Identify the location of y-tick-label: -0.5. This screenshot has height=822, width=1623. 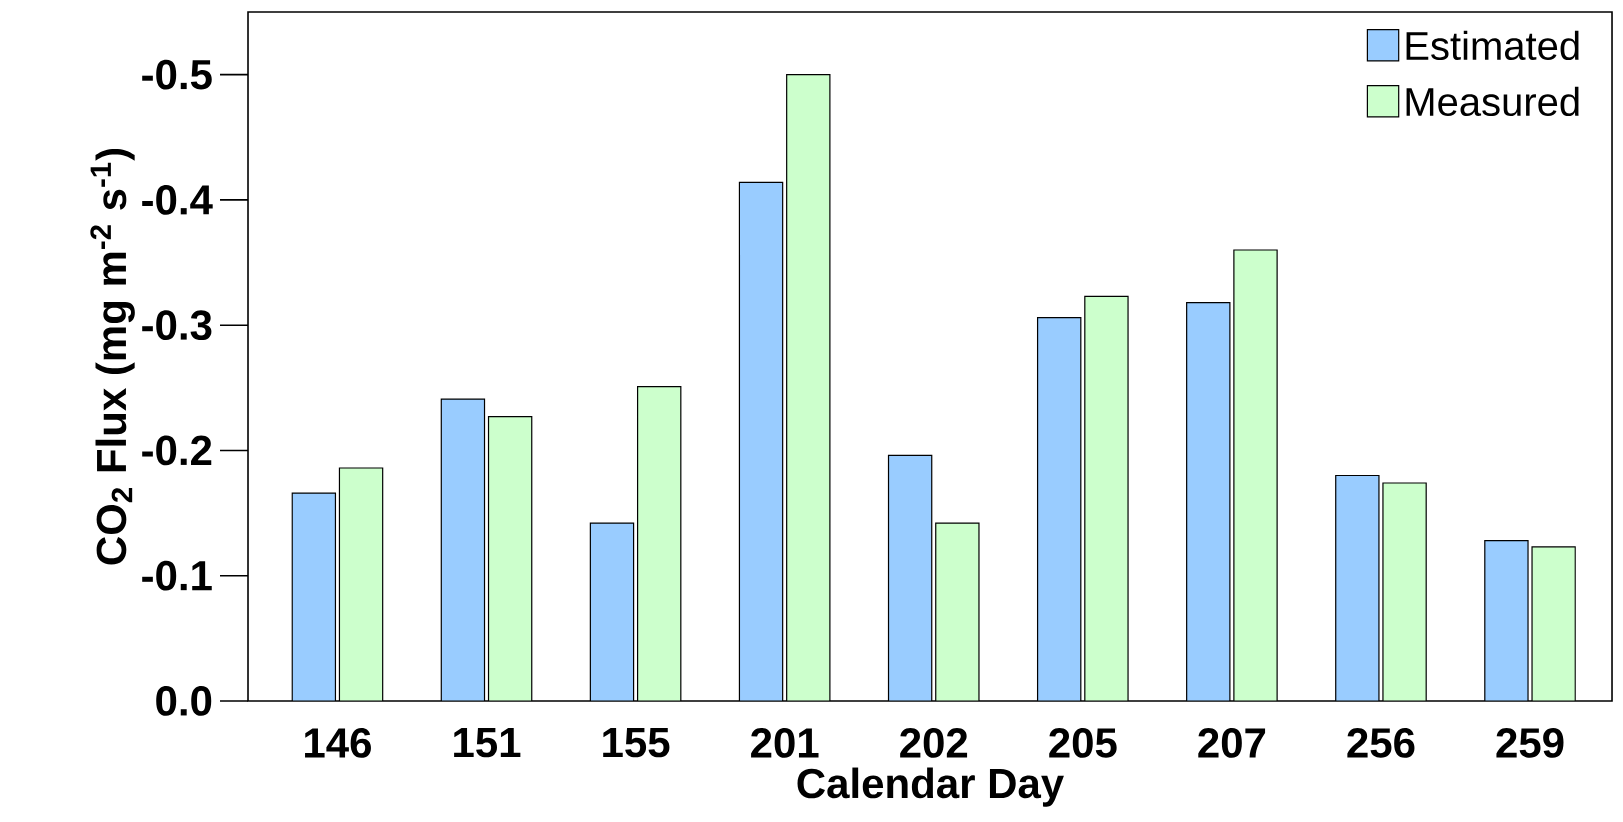
(177, 74).